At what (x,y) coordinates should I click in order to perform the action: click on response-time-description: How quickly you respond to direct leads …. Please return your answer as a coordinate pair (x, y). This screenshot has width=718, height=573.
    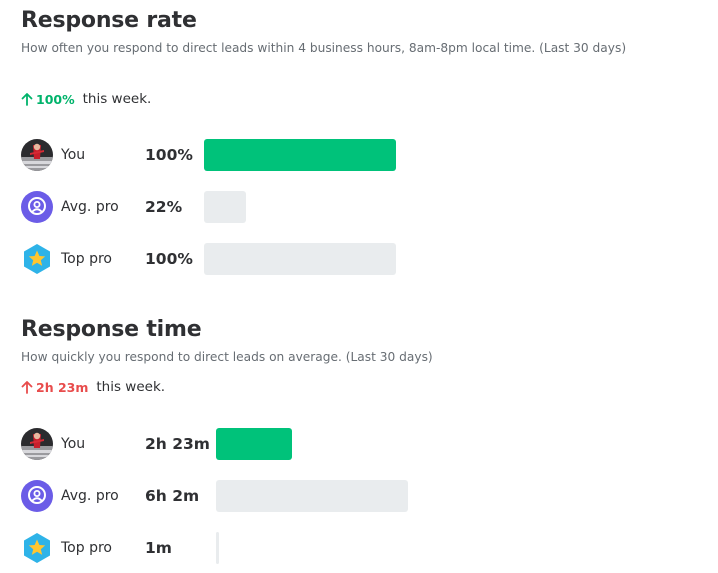
    Looking at the image, I should click on (227, 357).